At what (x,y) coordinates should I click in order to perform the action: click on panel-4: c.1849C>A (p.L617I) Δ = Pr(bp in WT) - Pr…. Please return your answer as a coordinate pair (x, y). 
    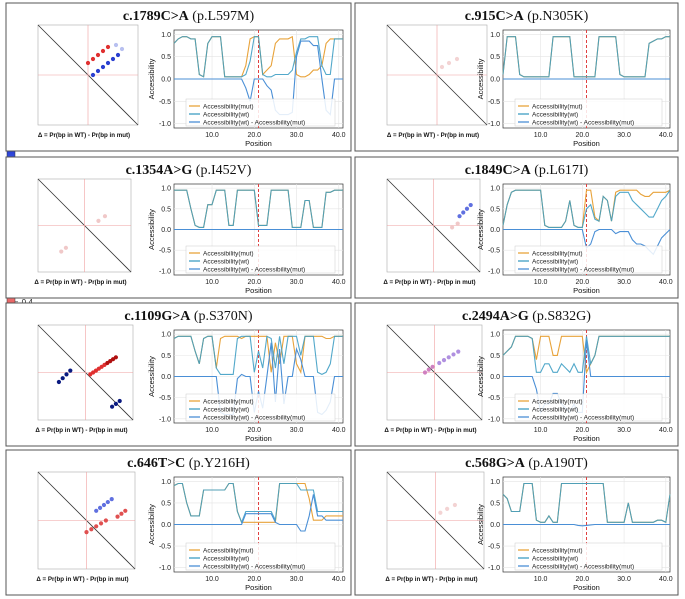
    Looking at the image, I should click on (516, 227).